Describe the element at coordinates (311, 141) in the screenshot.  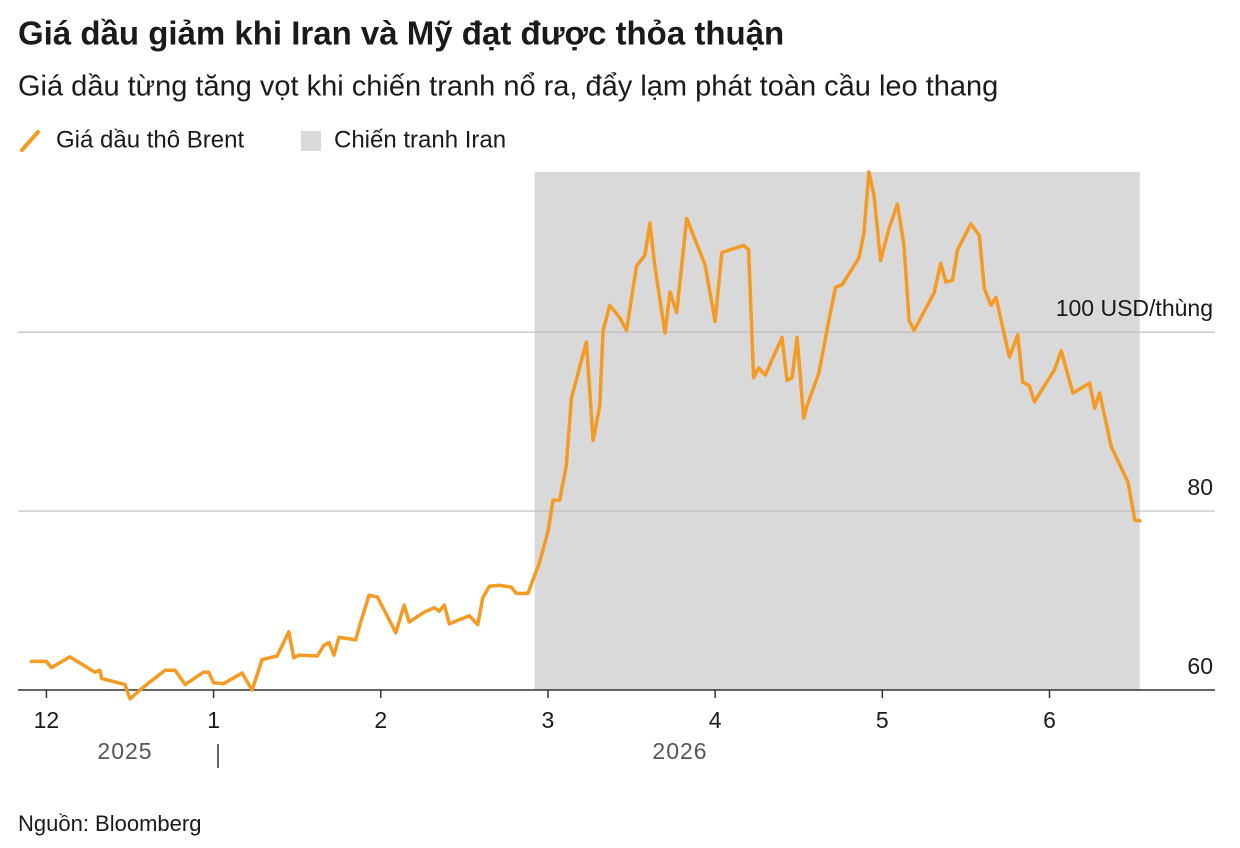
I see `legend-shade-icon` at that location.